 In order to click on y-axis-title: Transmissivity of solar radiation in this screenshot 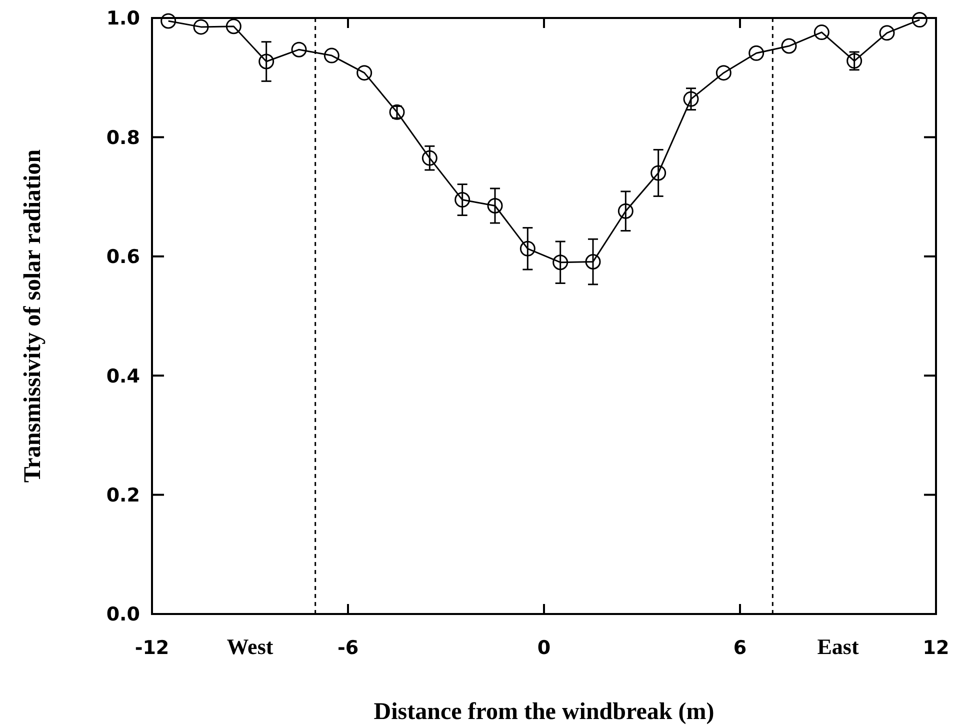, I will do `click(33, 316)`.